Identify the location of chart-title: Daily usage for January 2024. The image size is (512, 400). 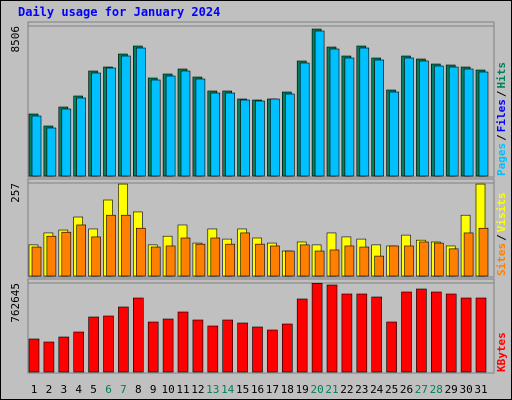
(119, 12).